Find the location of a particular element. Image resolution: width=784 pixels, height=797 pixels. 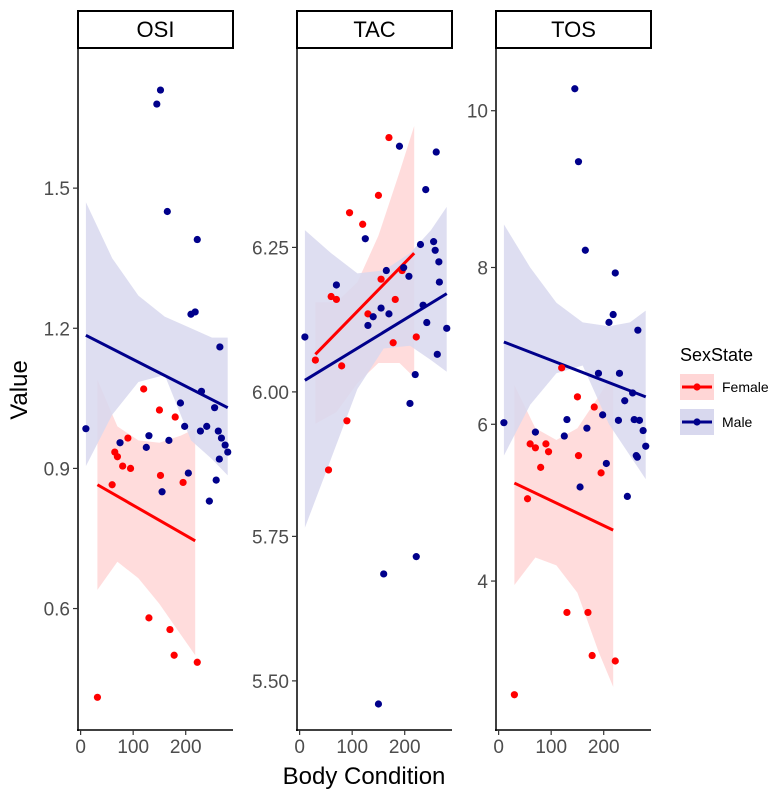

ci-band-female-tos is located at coordinates (564, 530).